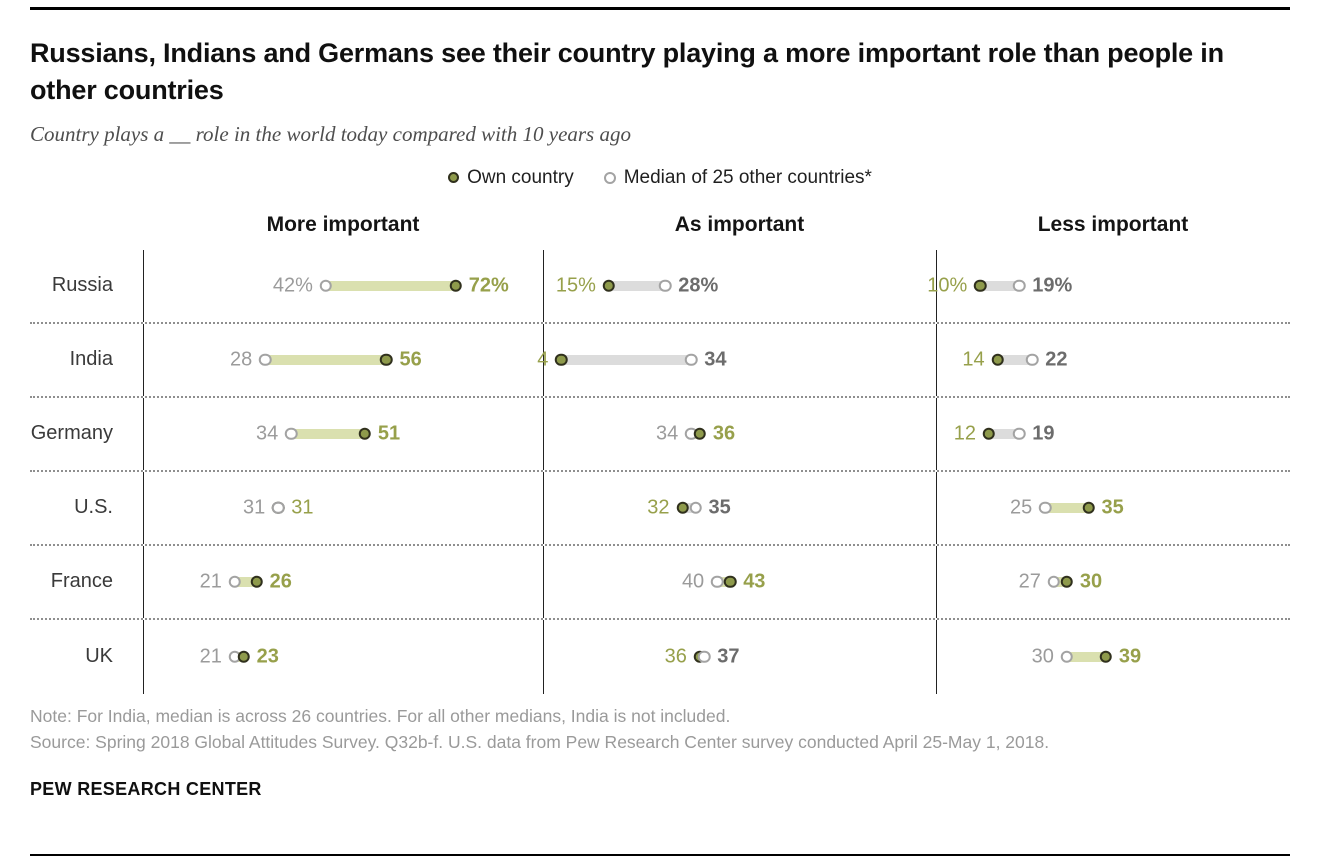  I want to click on row-label-country: Germany, so click(71, 433).